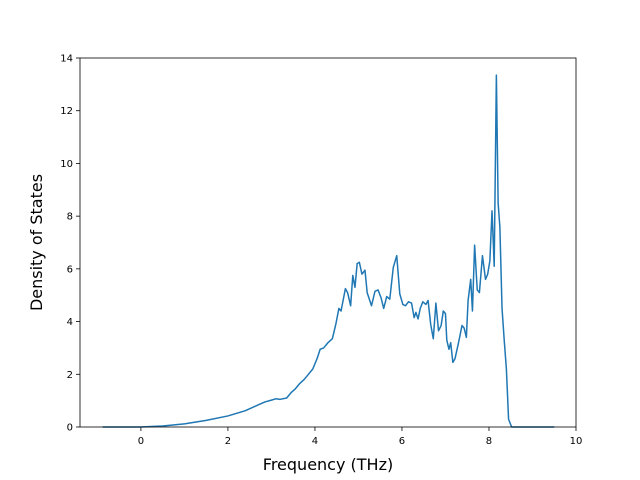  What do you see at coordinates (70, 217) in the screenshot?
I see `y-tick-label: 8` at bounding box center [70, 217].